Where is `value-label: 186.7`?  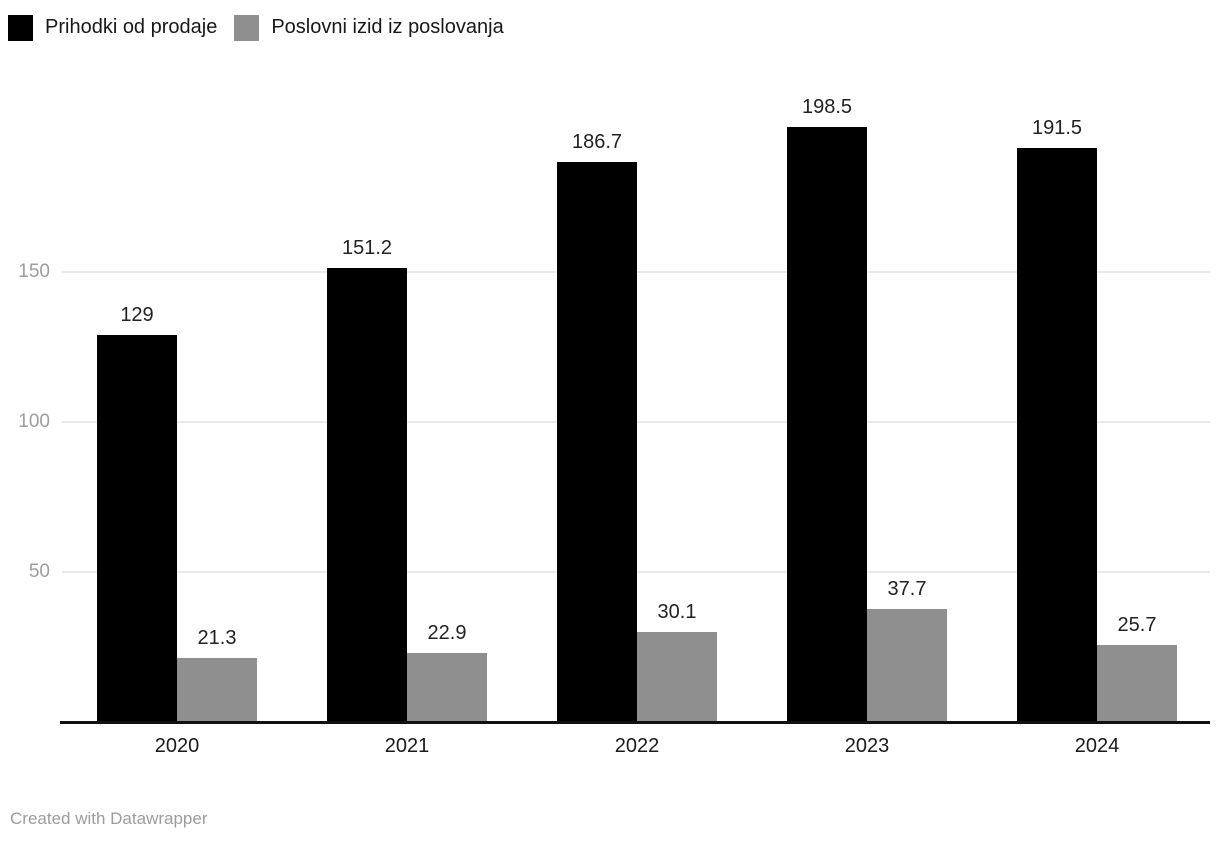
value-label: 186.7 is located at coordinates (597, 141).